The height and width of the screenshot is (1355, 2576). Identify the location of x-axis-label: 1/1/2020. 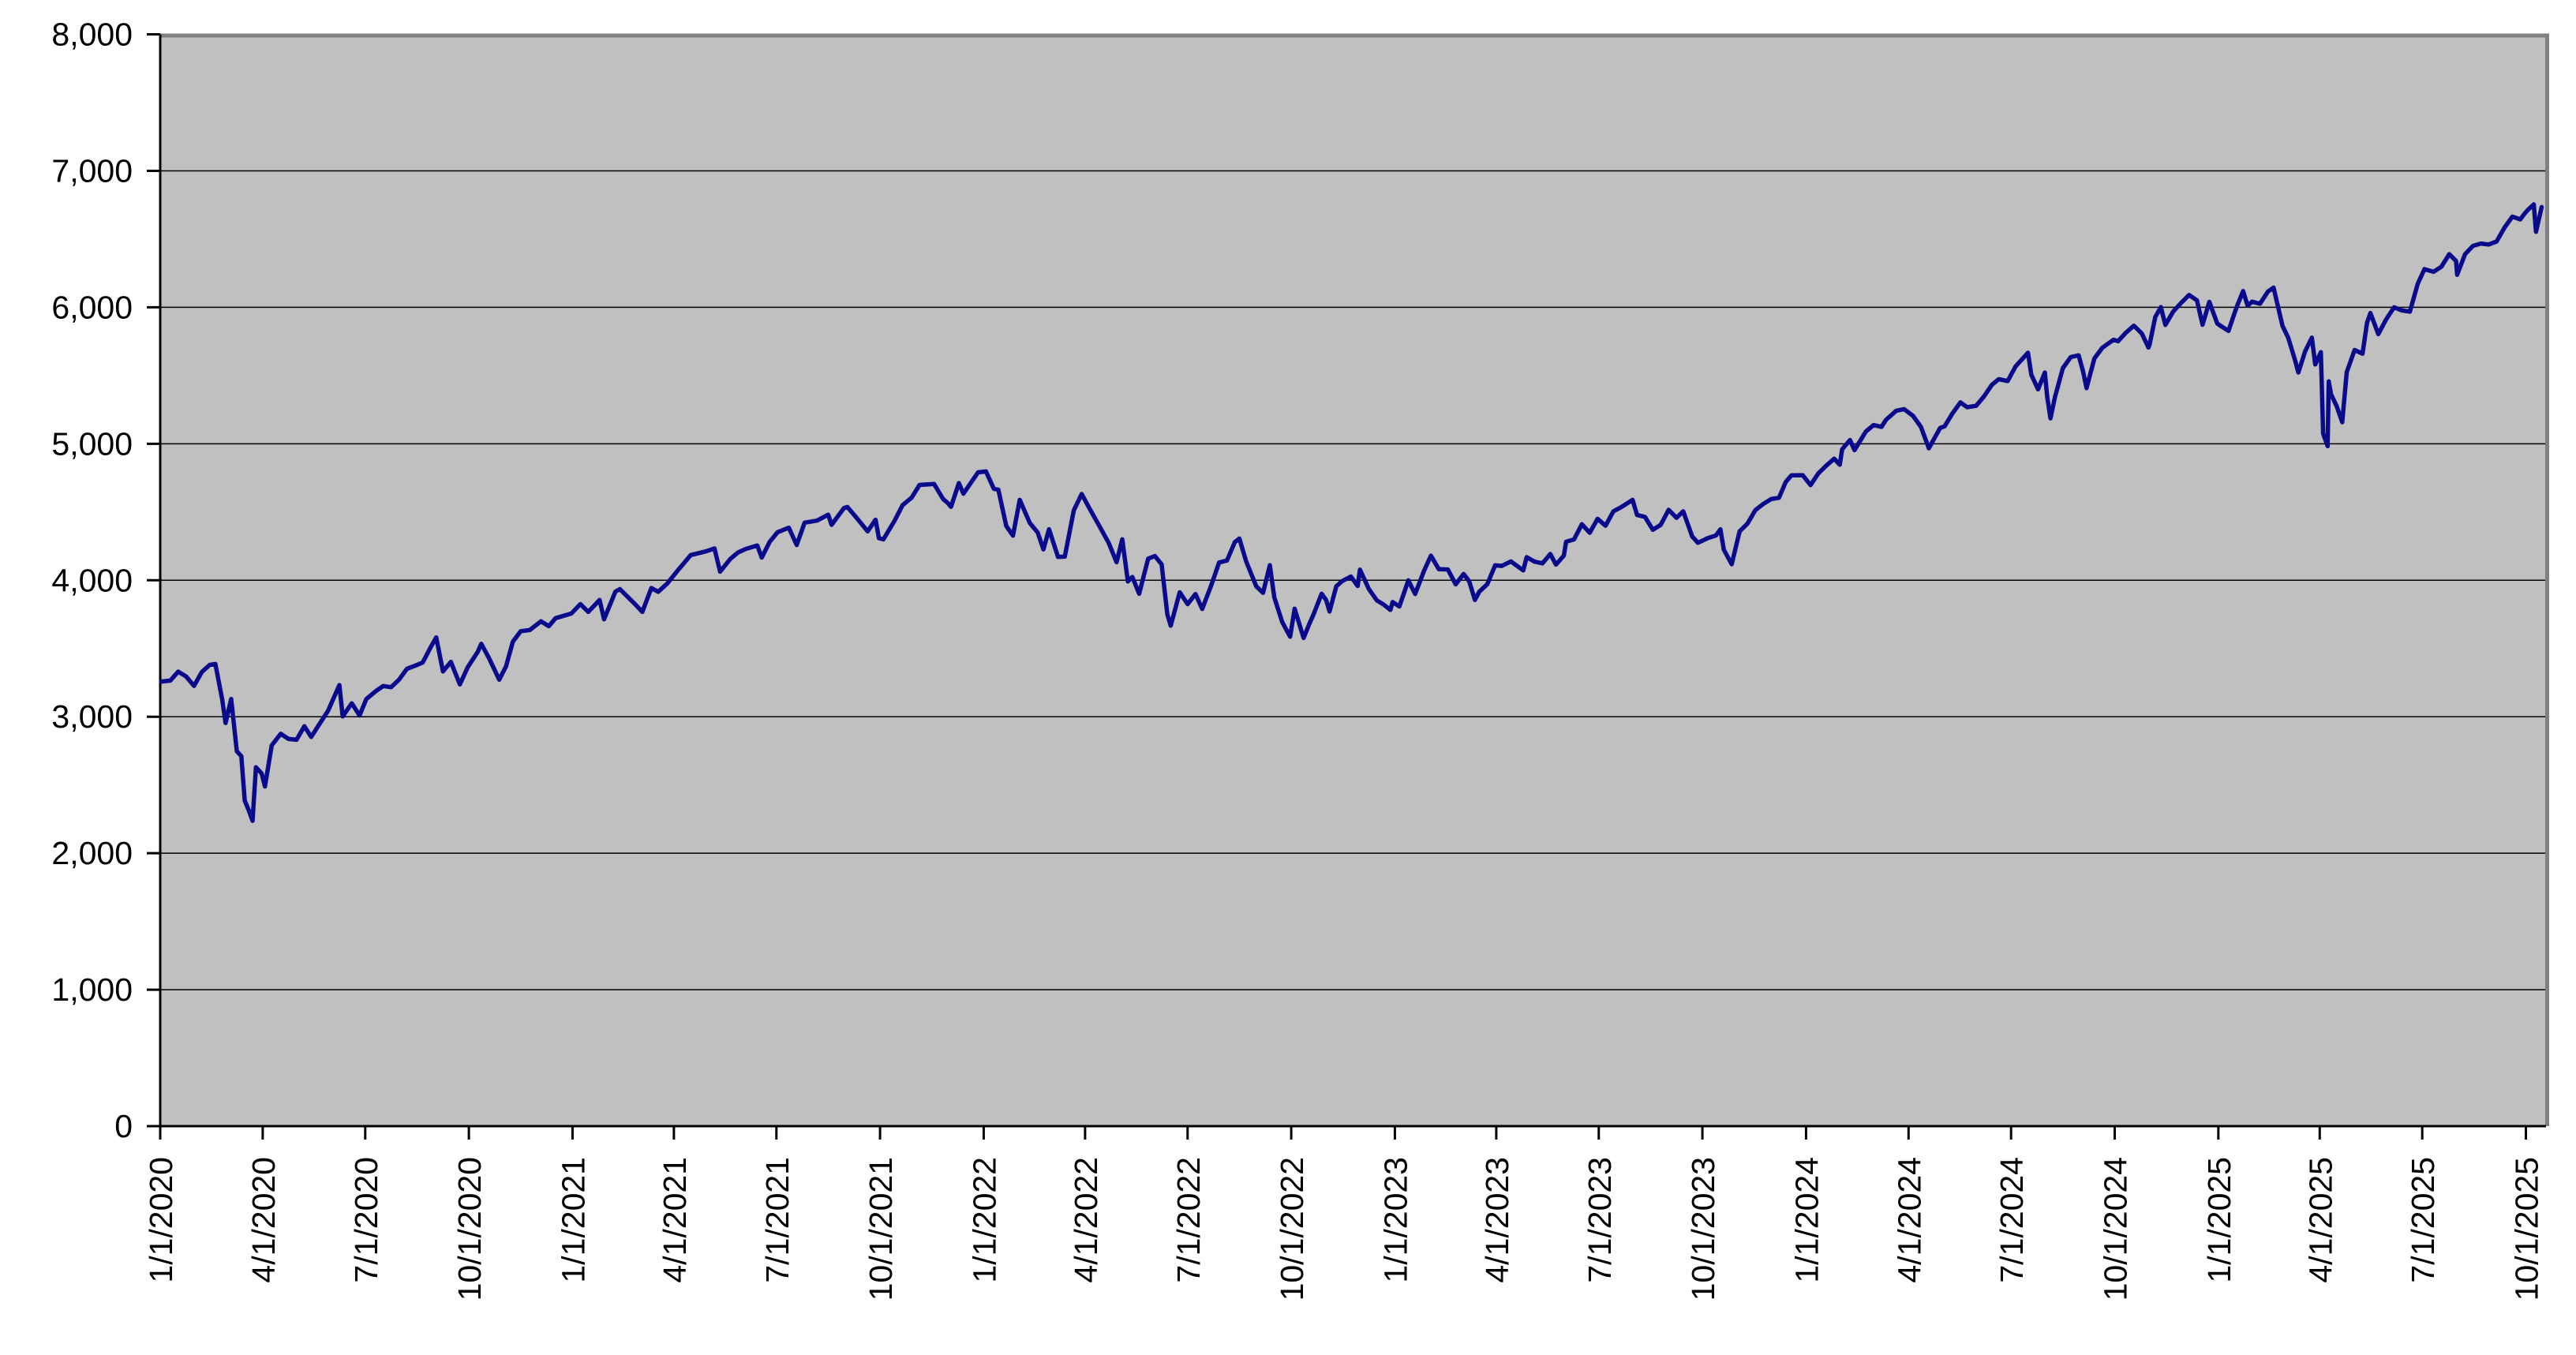
(161, 1220).